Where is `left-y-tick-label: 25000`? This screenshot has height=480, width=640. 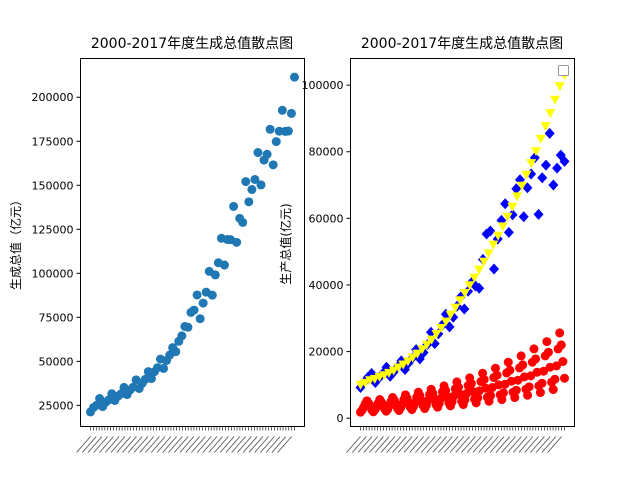 left-y-tick-label: 25000 is located at coordinates (56, 405).